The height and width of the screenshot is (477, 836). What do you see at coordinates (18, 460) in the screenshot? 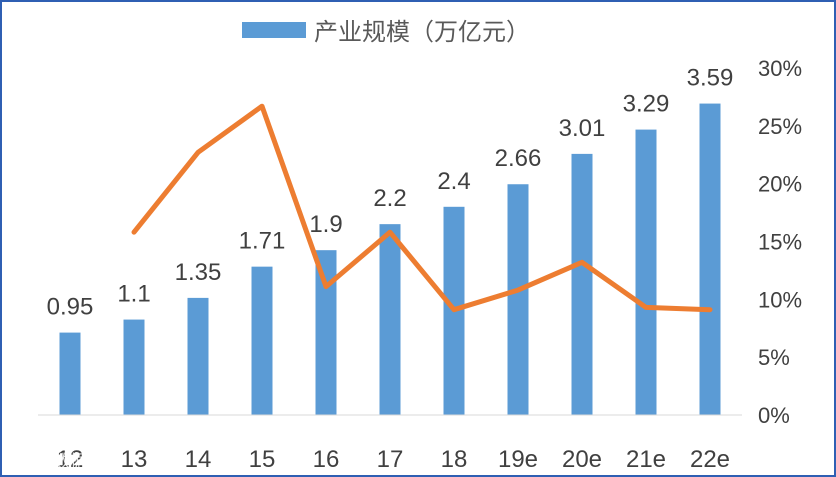
I see `watermark-logo-icon` at bounding box center [18, 460].